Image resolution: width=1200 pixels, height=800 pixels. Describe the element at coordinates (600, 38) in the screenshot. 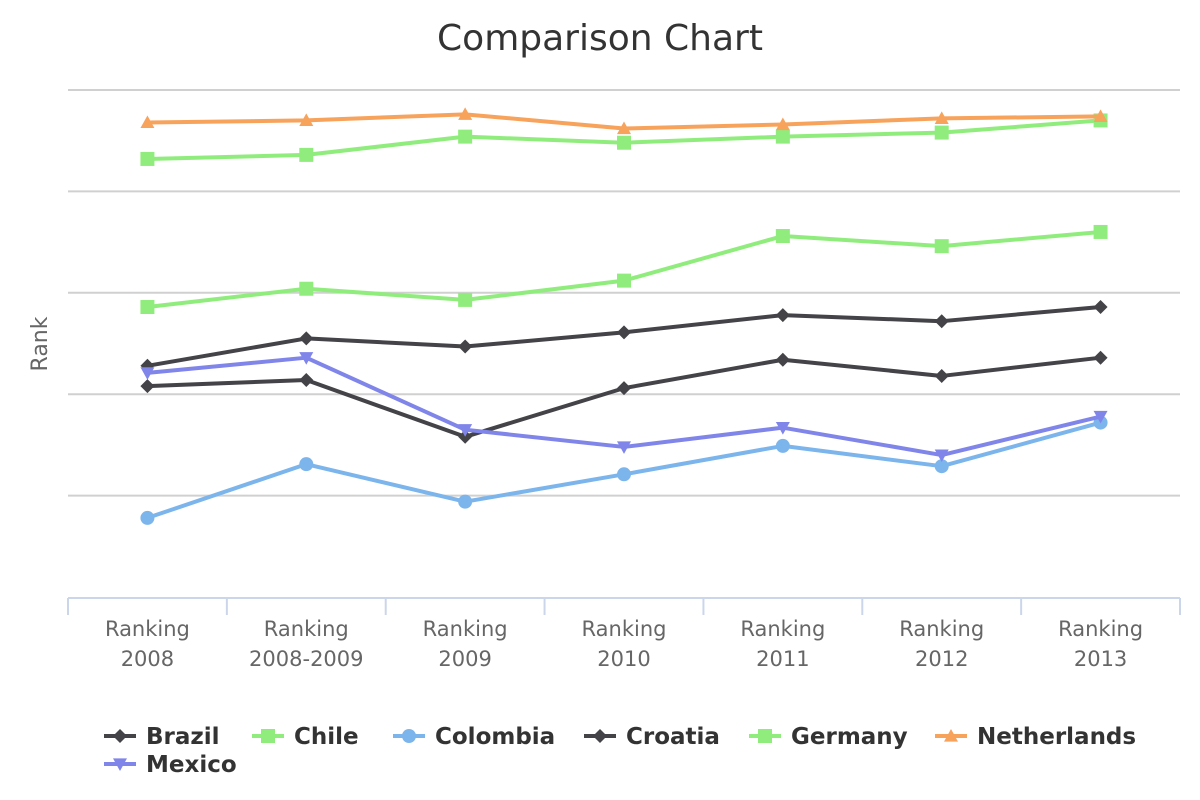

I see `chart-title: Comparison Chart` at that location.